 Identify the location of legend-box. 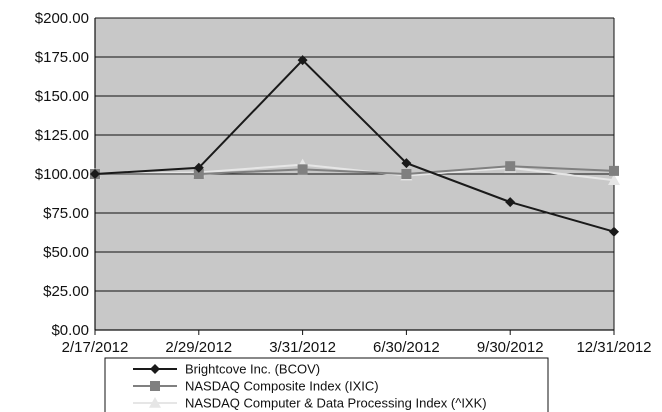
(326, 384).